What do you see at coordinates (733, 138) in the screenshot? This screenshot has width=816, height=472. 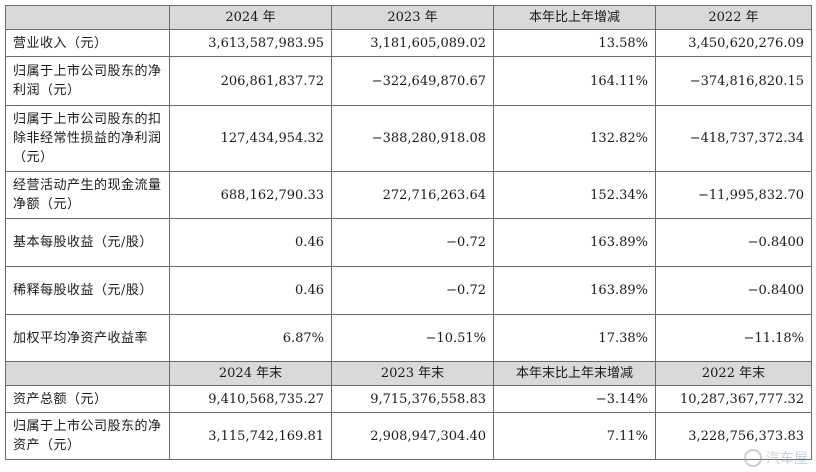 I see `value-cell: −418,737,372.34` at bounding box center [733, 138].